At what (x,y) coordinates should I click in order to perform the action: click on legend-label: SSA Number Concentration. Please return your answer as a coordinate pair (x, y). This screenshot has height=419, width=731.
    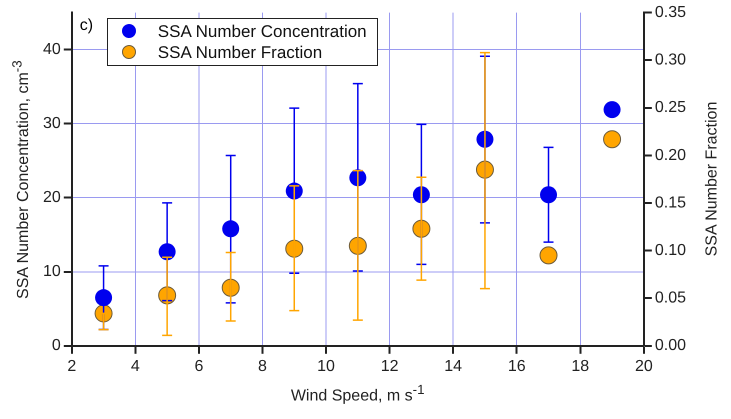
    Looking at the image, I should click on (262, 31).